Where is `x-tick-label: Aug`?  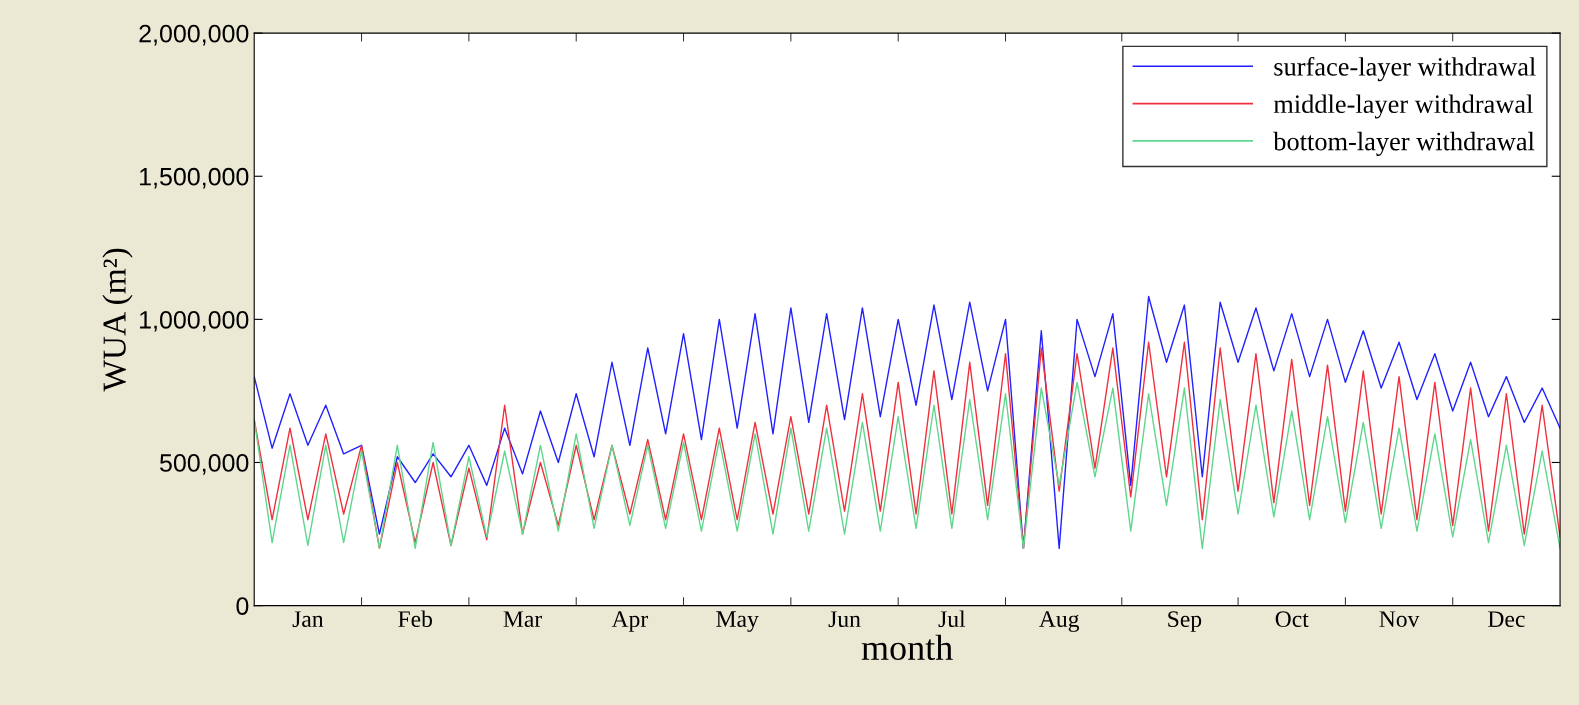 x-tick-label: Aug is located at coordinates (1059, 621).